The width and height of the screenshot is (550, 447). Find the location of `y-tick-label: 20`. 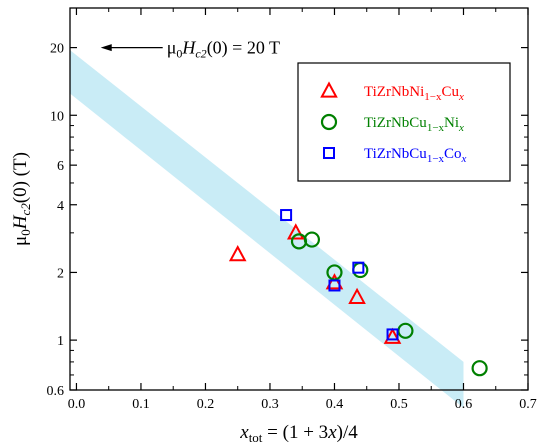

y-tick-label: 20 is located at coordinates (57, 49).